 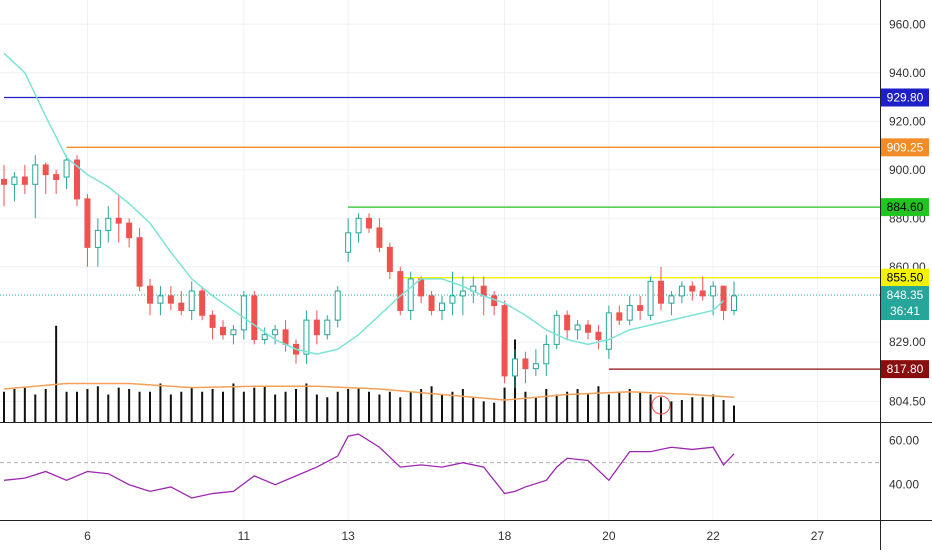 What do you see at coordinates (905, 147) in the screenshot?
I see `level-tag-909.25: 909.25` at bounding box center [905, 147].